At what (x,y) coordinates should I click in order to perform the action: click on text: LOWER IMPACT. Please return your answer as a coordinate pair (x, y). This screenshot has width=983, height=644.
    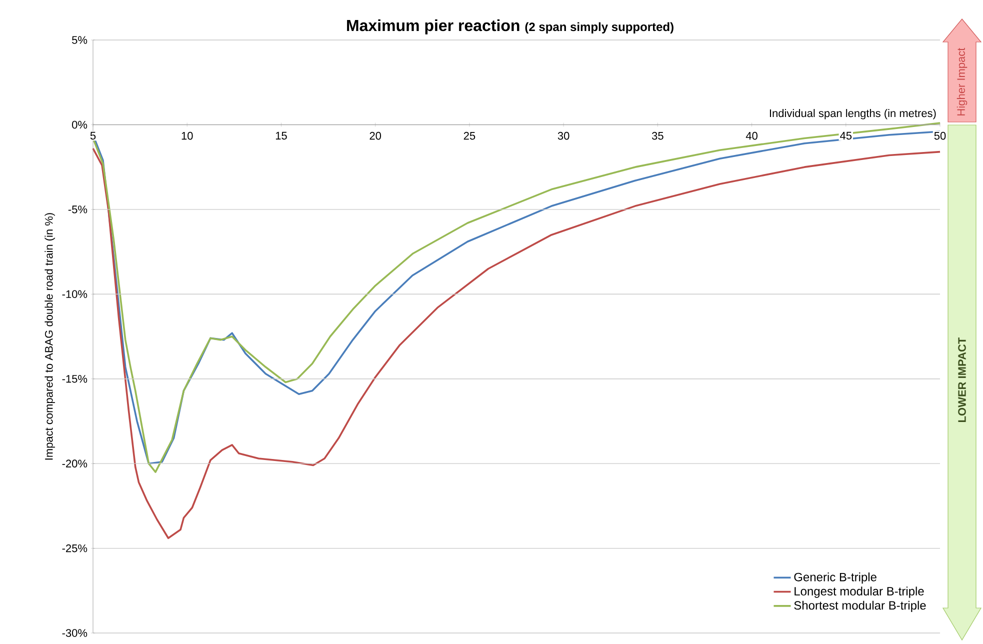
    Looking at the image, I should click on (962, 379).